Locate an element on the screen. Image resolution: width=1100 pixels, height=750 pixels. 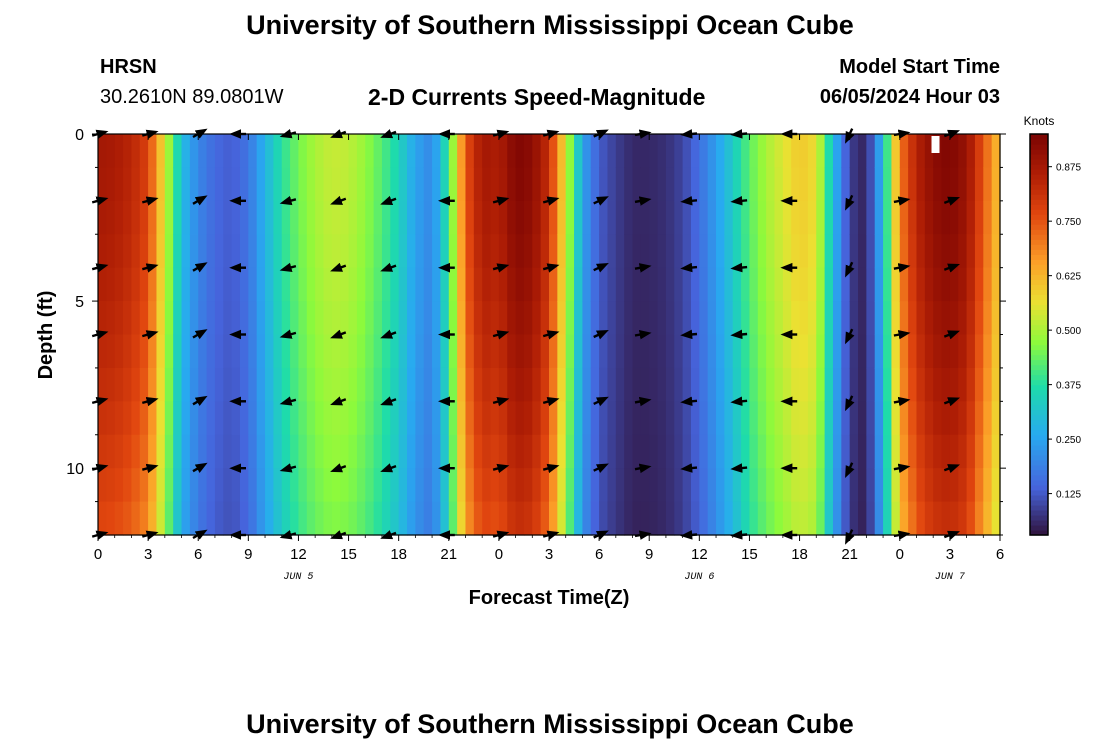
x-tick-label: 6 is located at coordinates (198, 554).